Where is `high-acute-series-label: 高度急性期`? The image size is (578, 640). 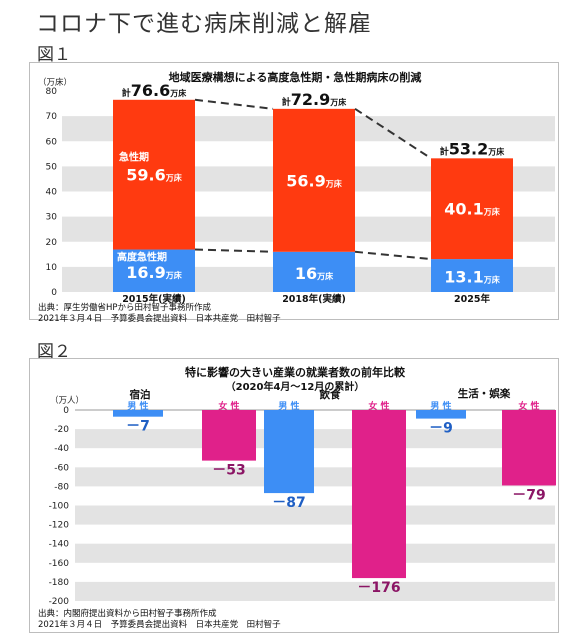 high-acute-series-label: 高度急性期 is located at coordinates (142, 257).